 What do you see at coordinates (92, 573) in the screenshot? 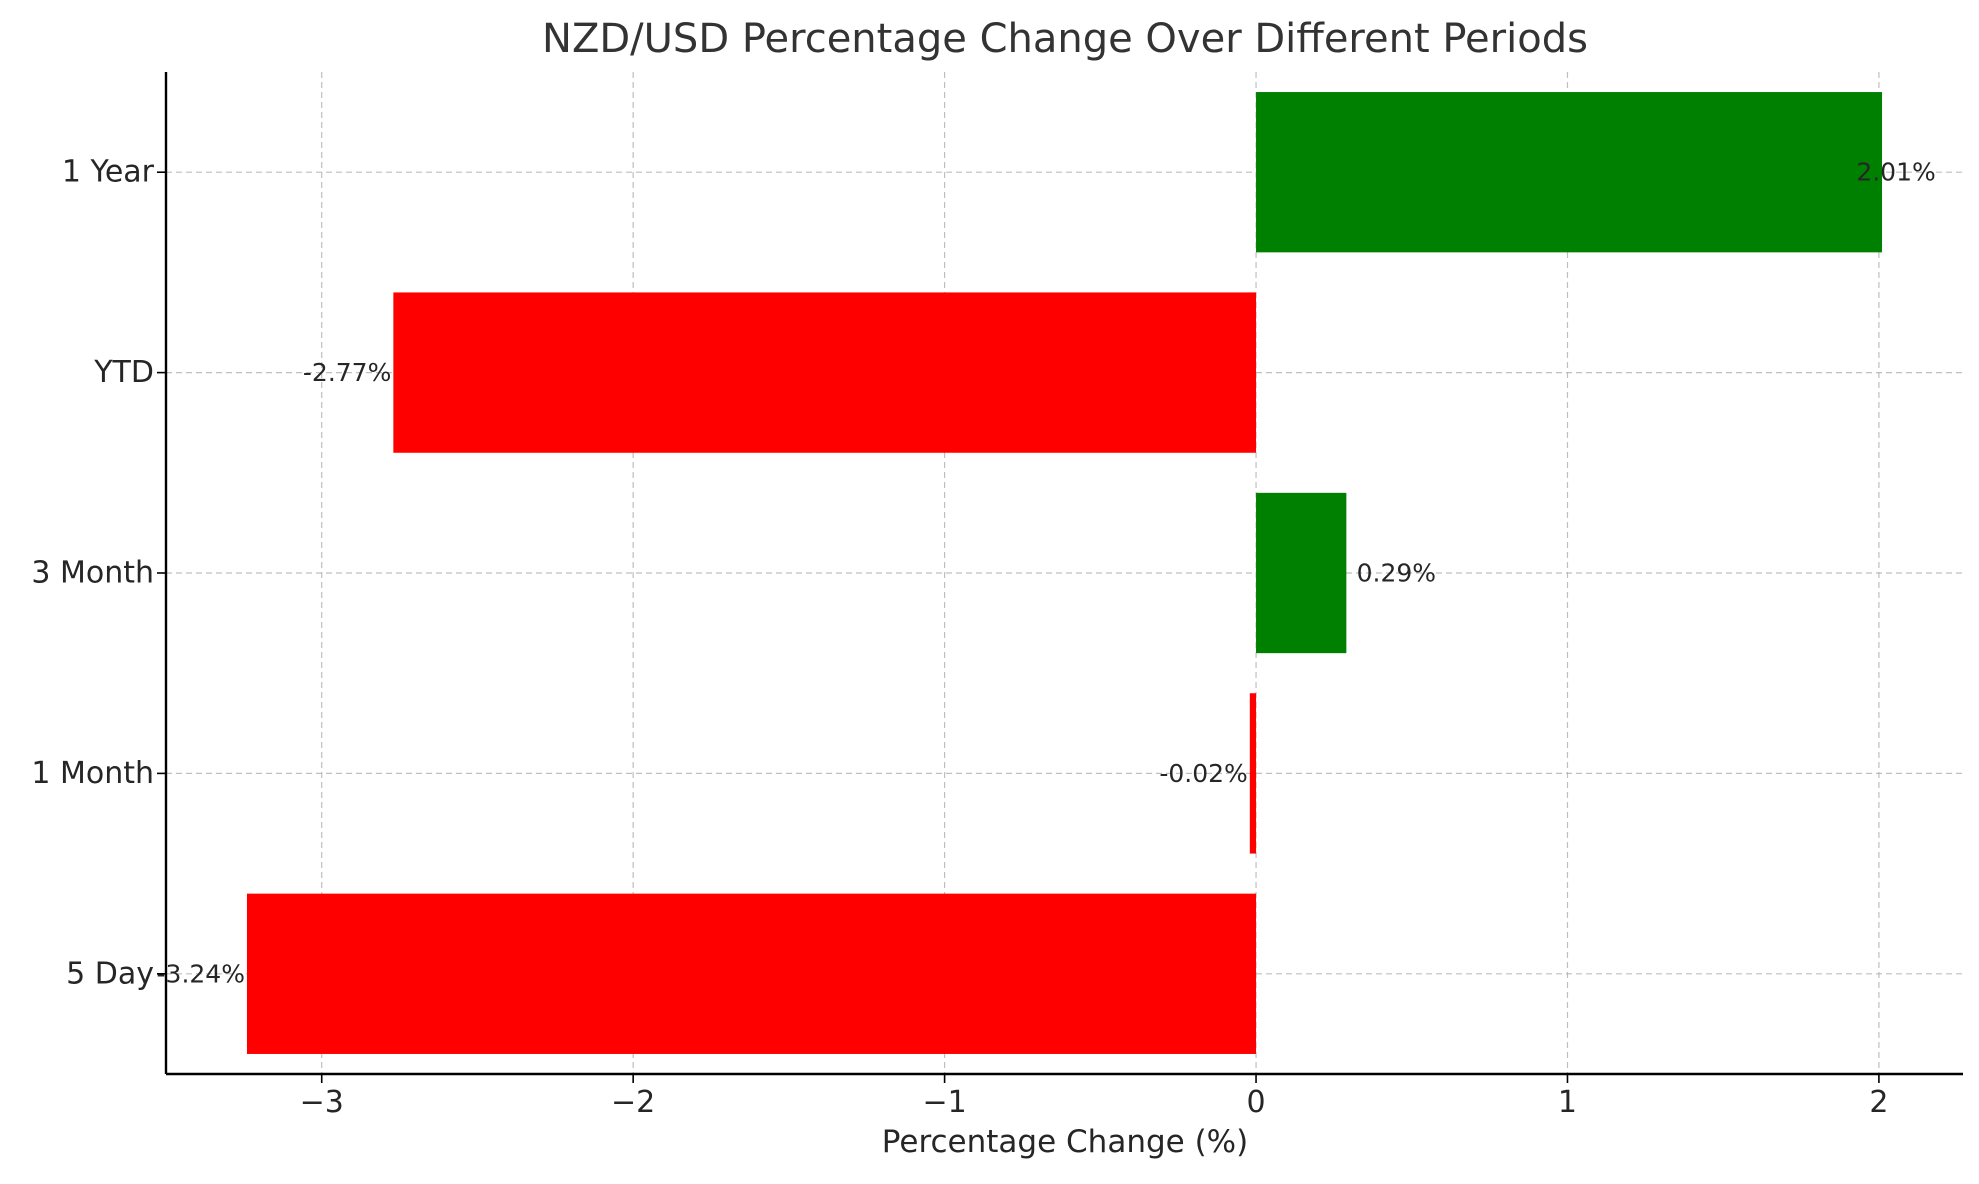
I see `y-tick-label: 3 Month` at bounding box center [92, 573].